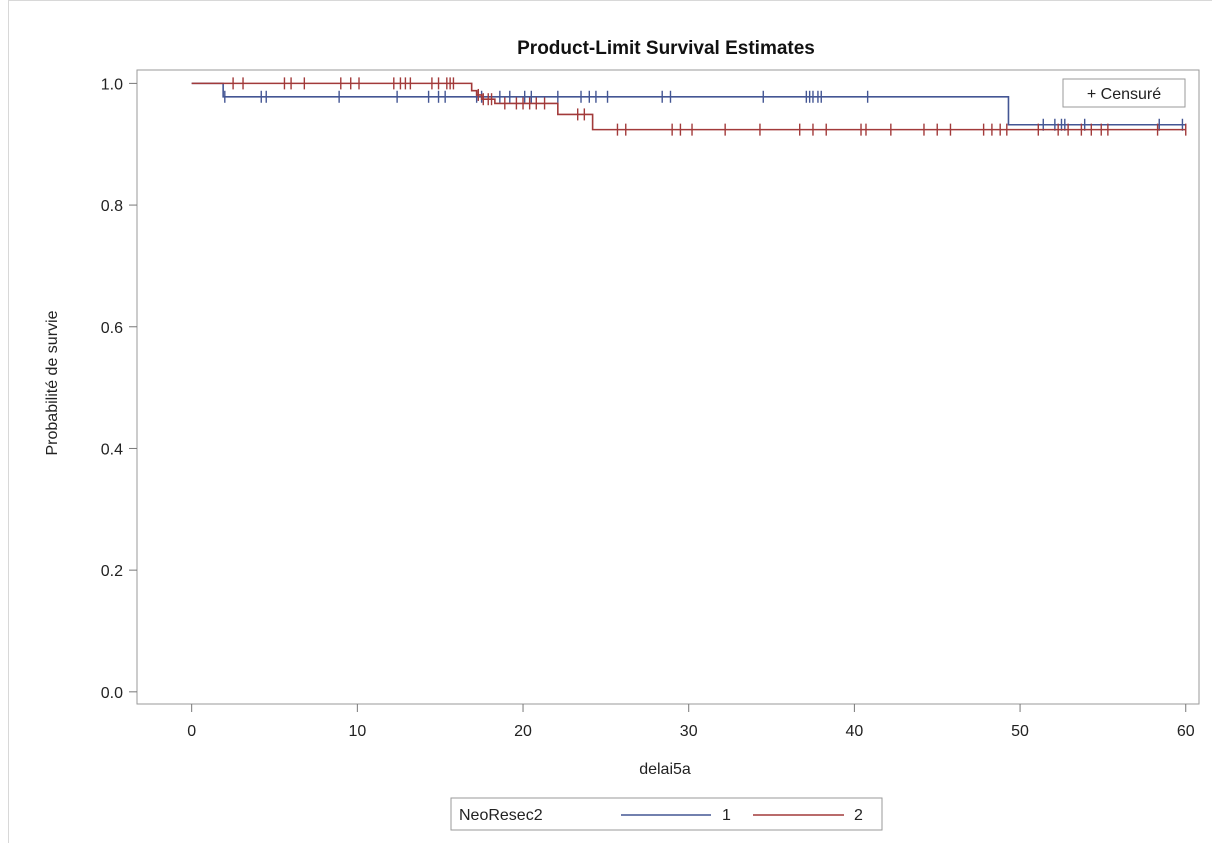 This screenshot has width=1212, height=849. Describe the element at coordinates (112, 328) in the screenshot. I see `y-tick-label: 0.6` at that location.